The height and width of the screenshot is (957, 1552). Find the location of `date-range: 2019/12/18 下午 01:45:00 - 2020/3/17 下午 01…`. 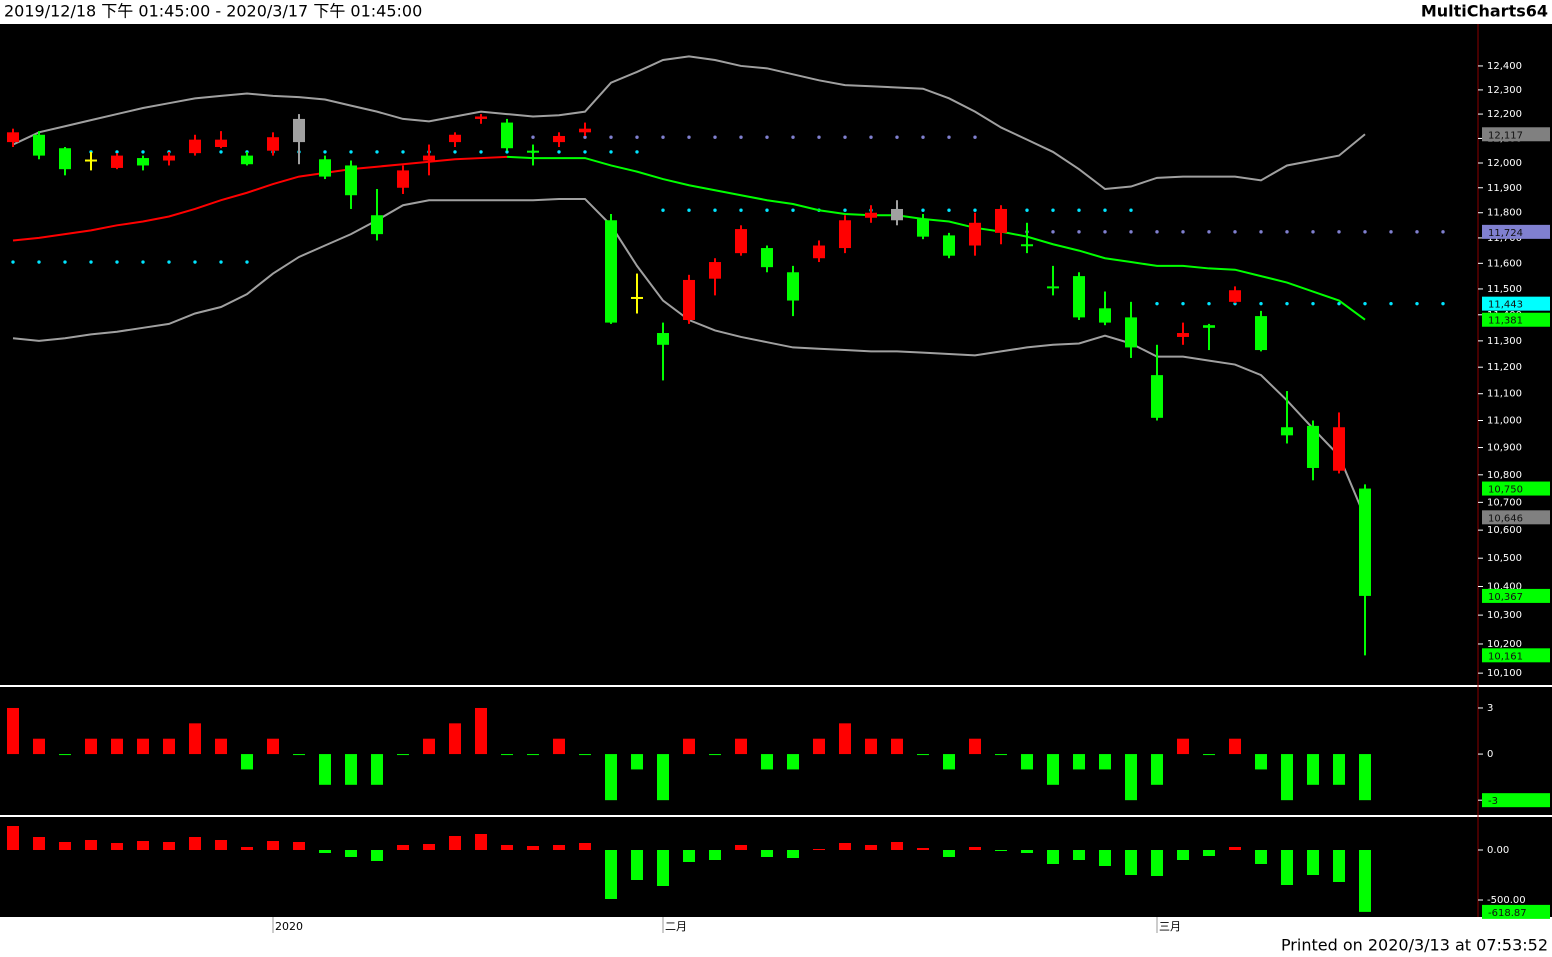

date-range: 2019/12/18 下午 01:45:00 - 2020/3/17 下午 01… is located at coordinates (213, 11).